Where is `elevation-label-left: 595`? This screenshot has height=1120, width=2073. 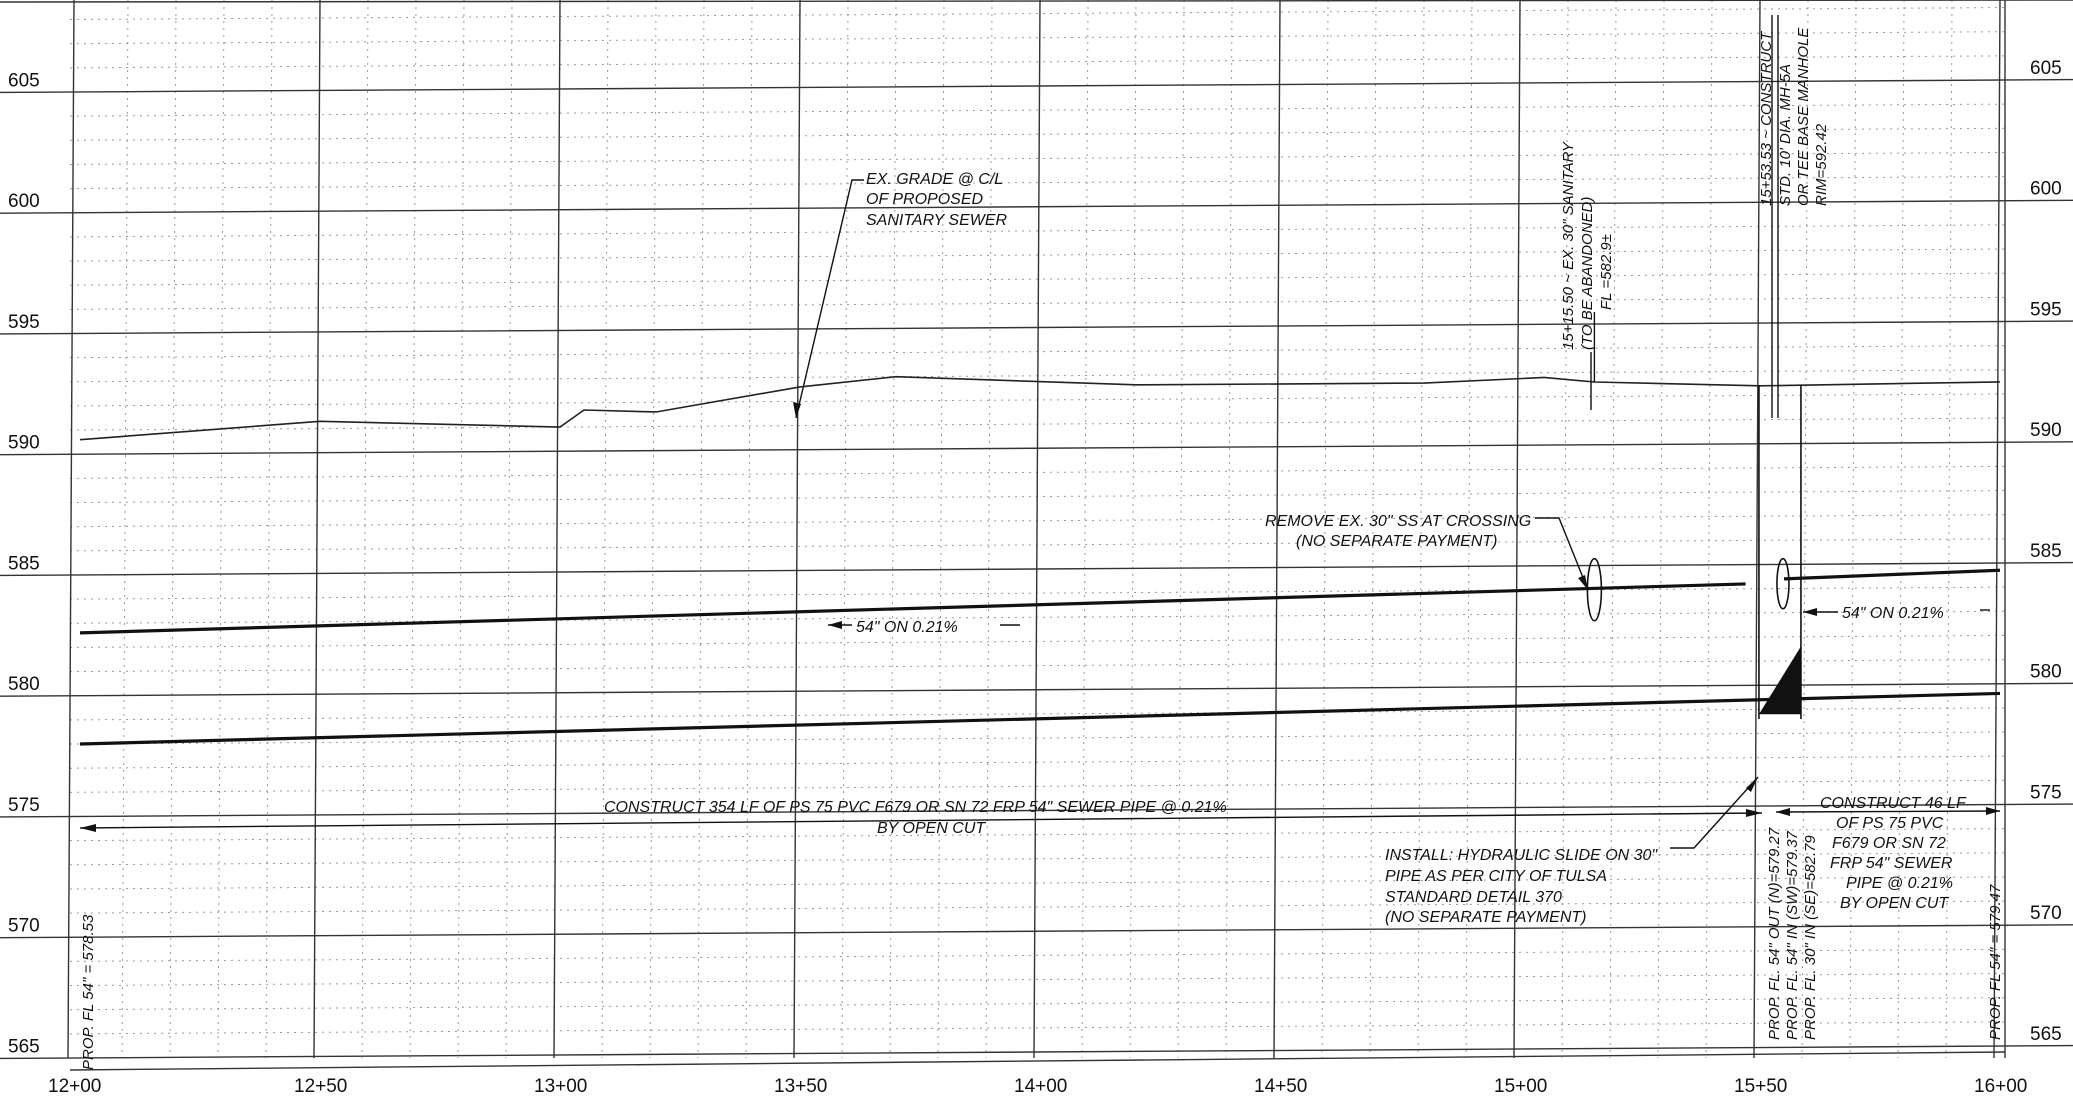 elevation-label-left: 595 is located at coordinates (24, 322).